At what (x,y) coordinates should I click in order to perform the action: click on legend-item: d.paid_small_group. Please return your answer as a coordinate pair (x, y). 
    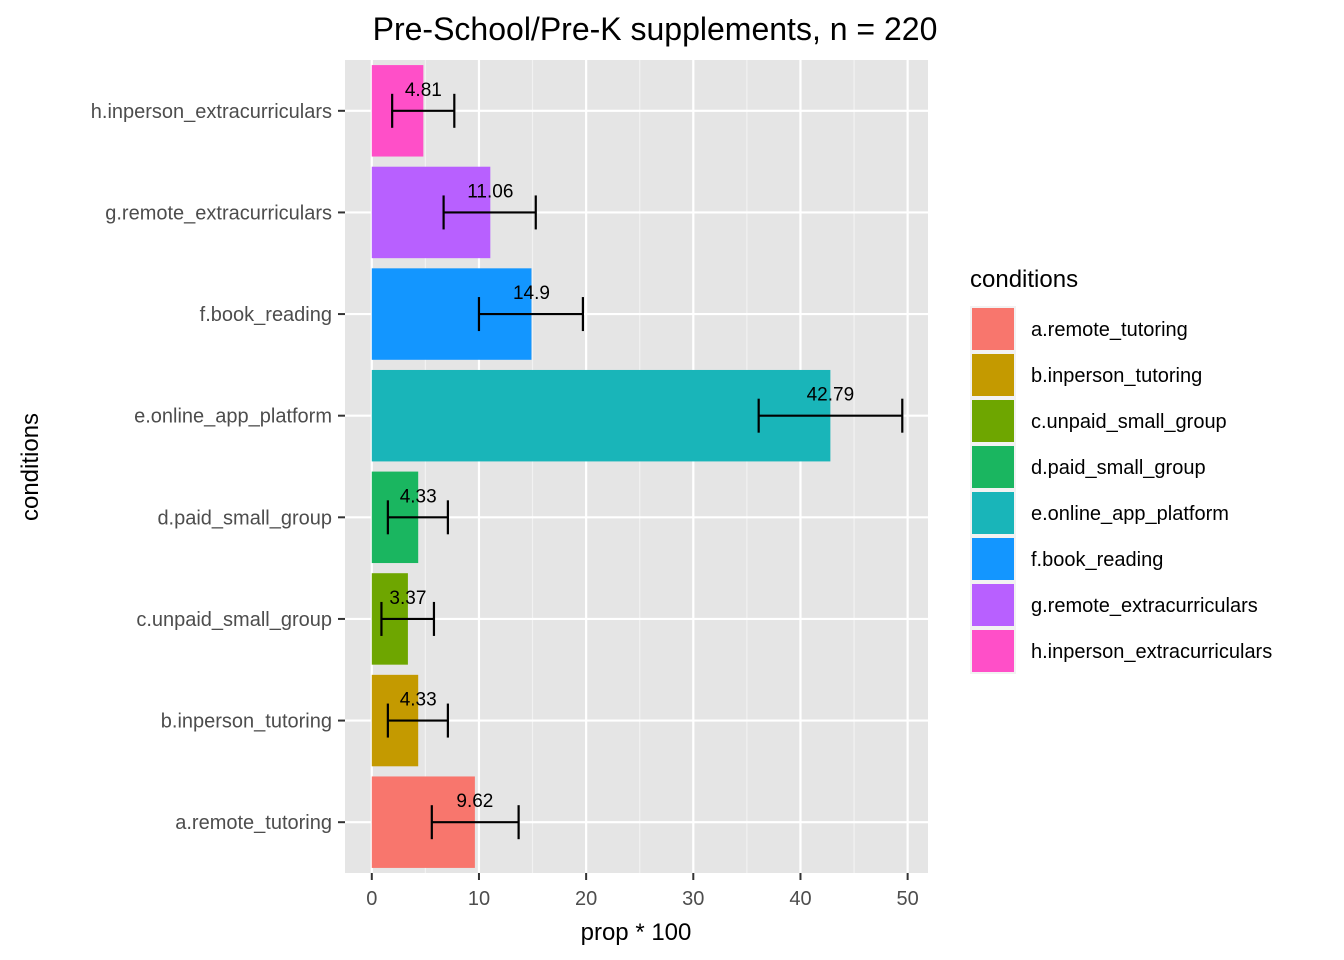
    Looking at the image, I should click on (1088, 467).